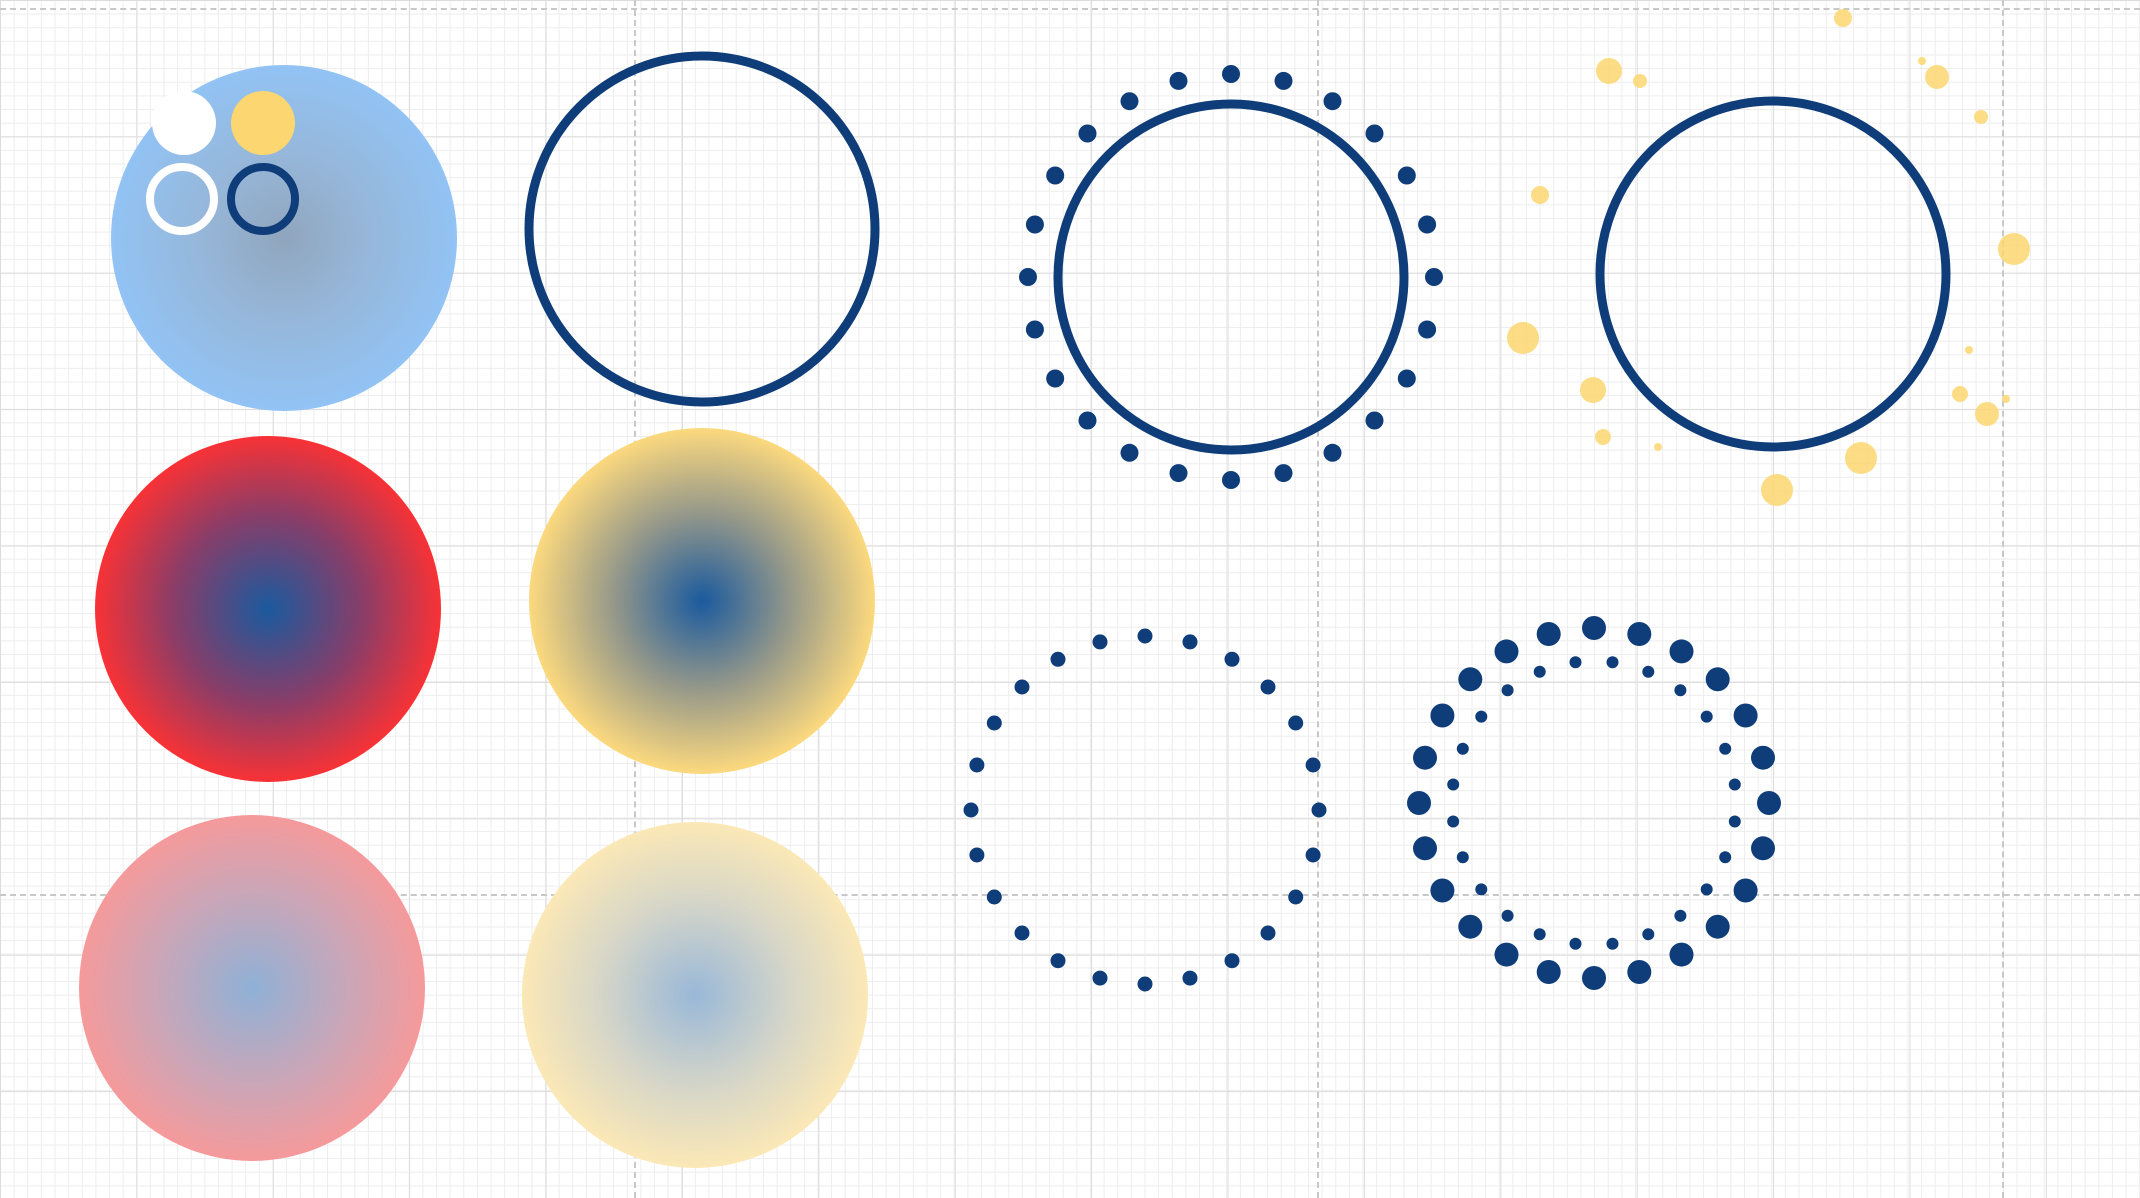 This screenshot has height=1198, width=2140. What do you see at coordinates (222, 163) in the screenshot?
I see `color-swatches` at bounding box center [222, 163].